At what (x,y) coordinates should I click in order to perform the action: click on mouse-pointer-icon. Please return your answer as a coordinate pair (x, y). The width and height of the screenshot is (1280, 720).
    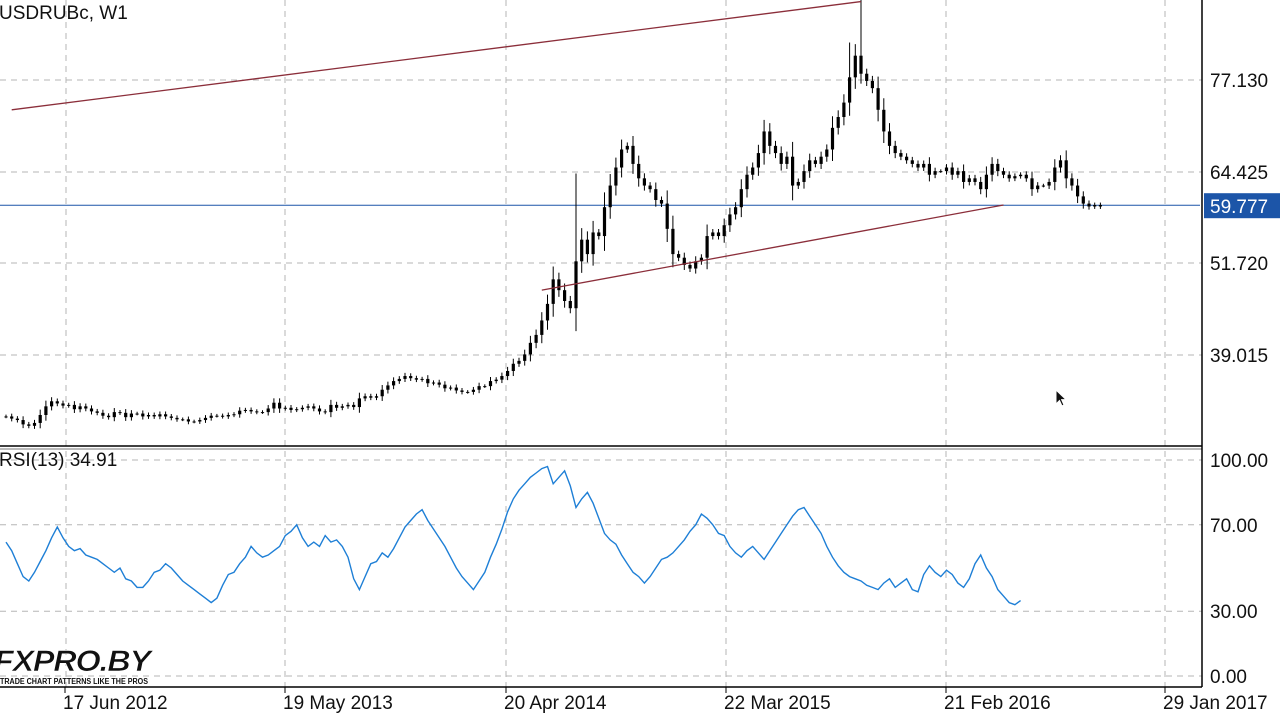
    Looking at the image, I should click on (1061, 398).